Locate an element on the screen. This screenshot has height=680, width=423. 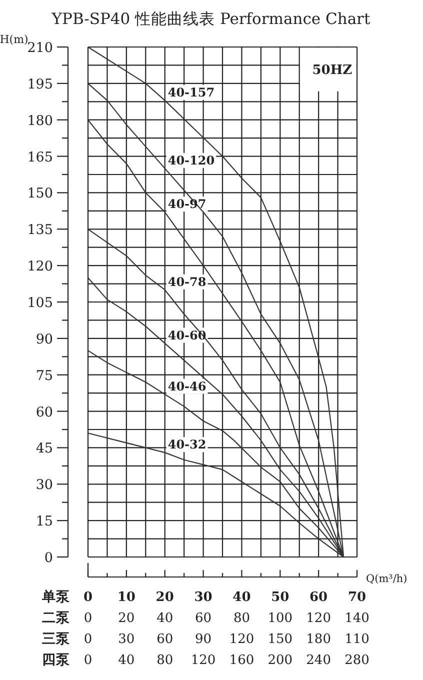
x-tick-label: 40 is located at coordinates (241, 597).